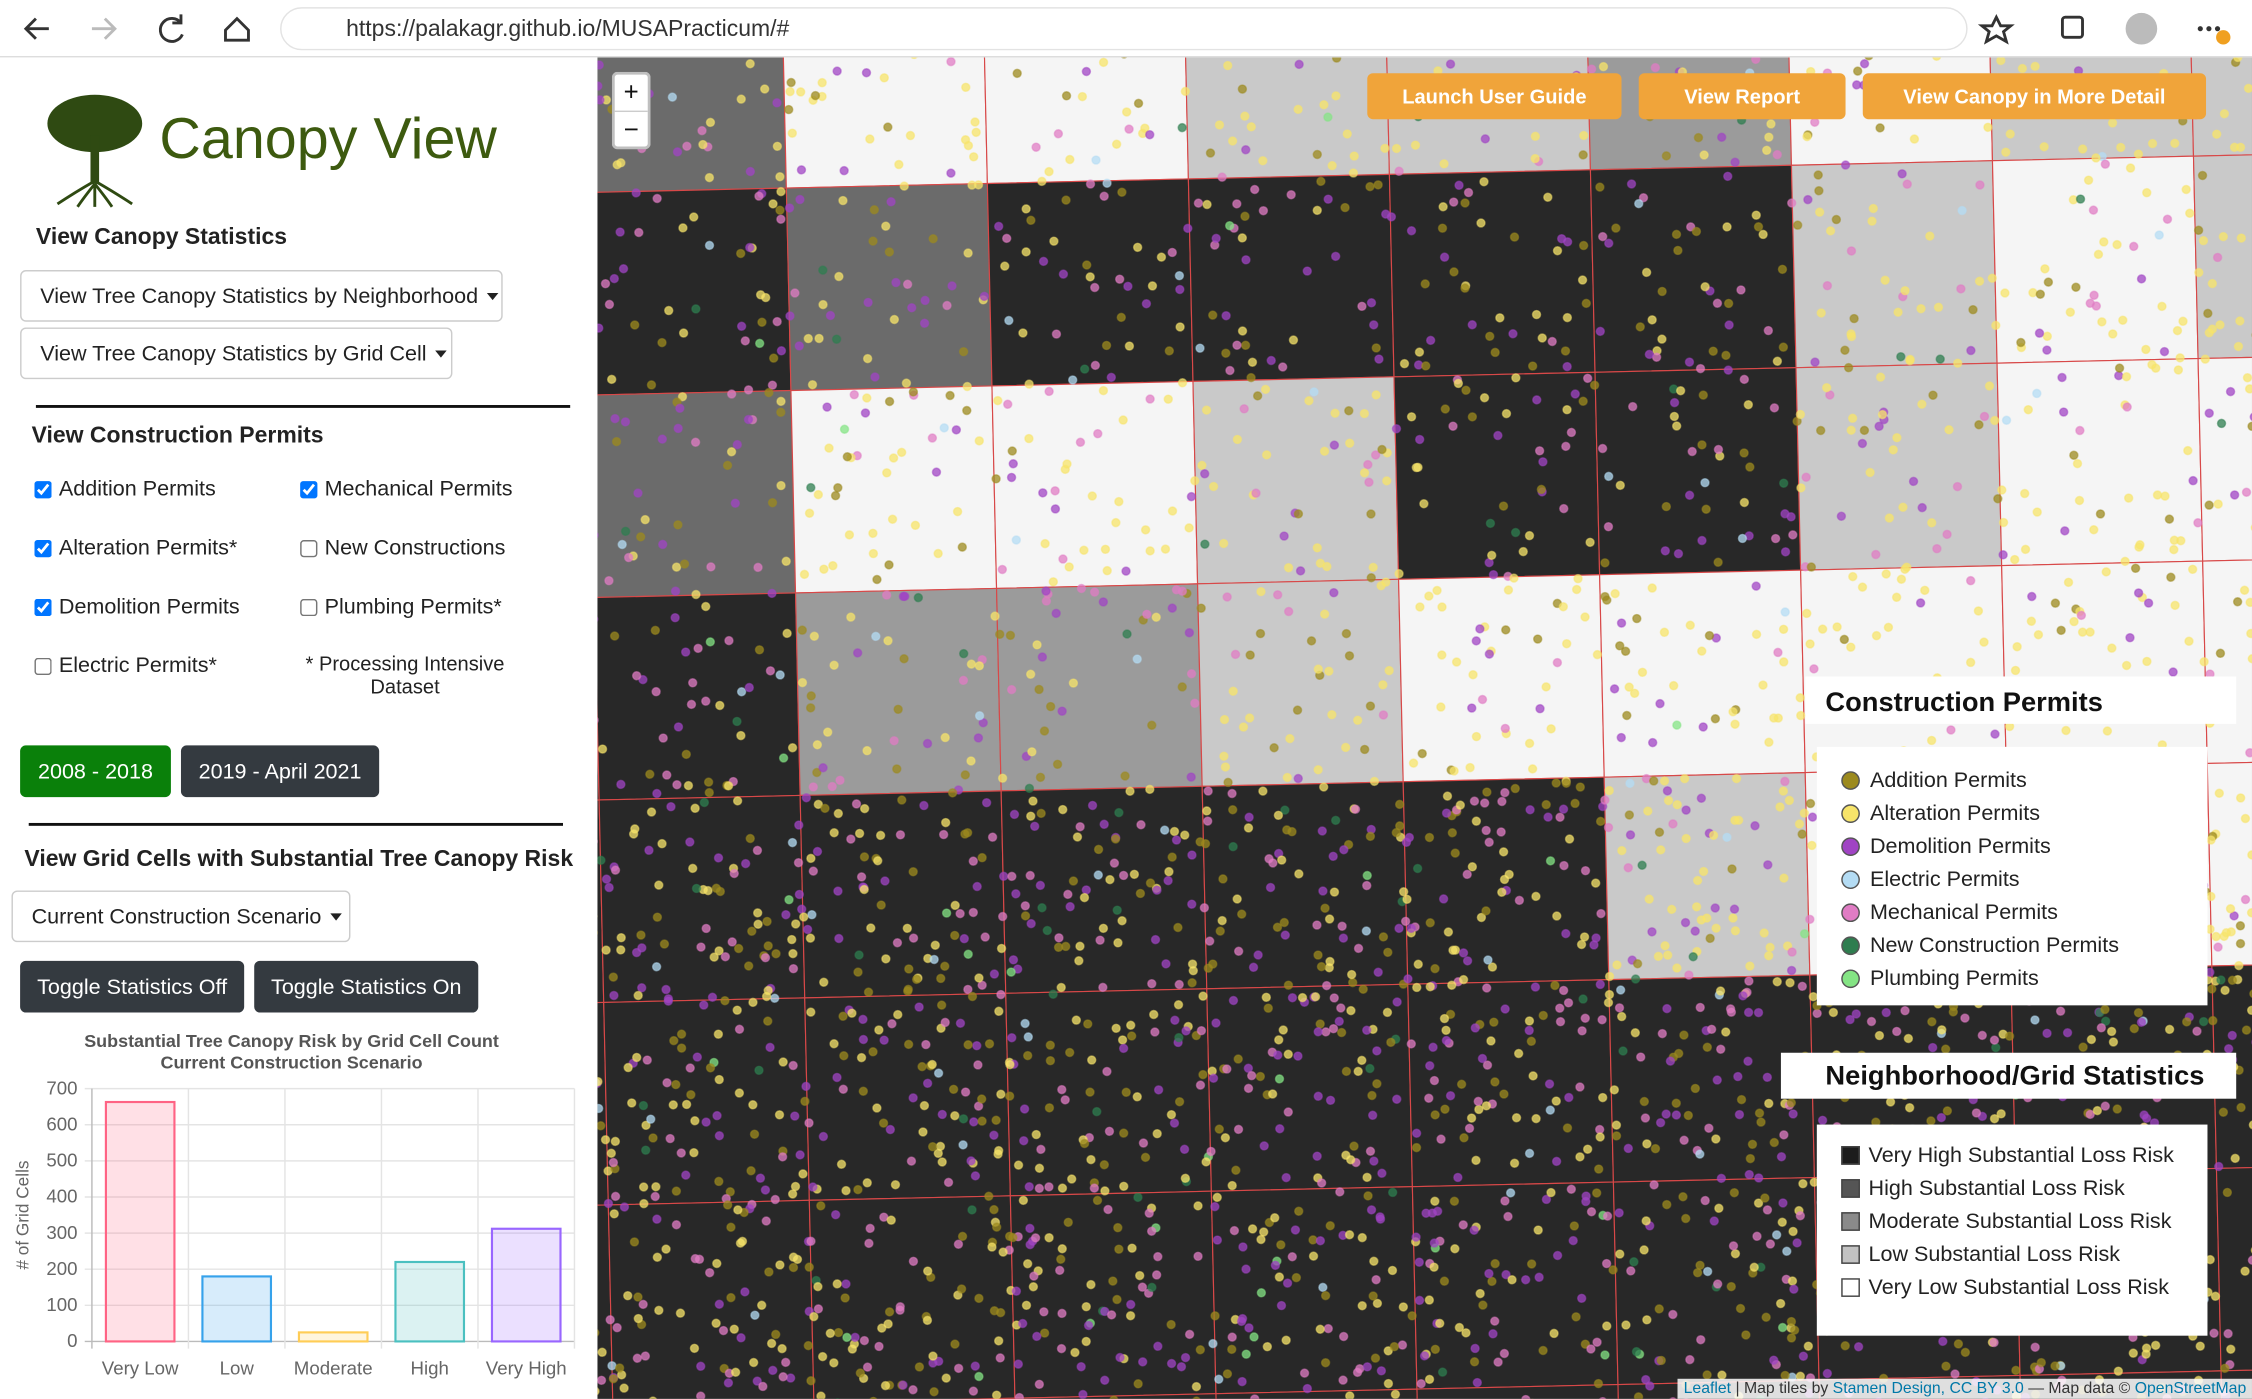 The height and width of the screenshot is (1399, 2252). Describe the element at coordinates (1095, 484) in the screenshot. I see `grid-cell` at that location.